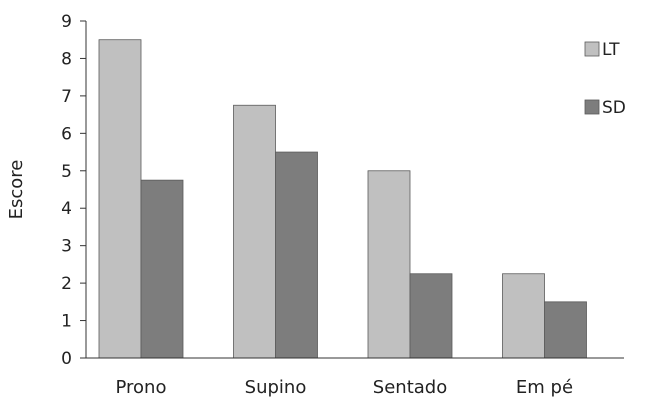 The image size is (646, 405). What do you see at coordinates (611, 50) in the screenshot?
I see `legend-label-lt: LT` at bounding box center [611, 50].